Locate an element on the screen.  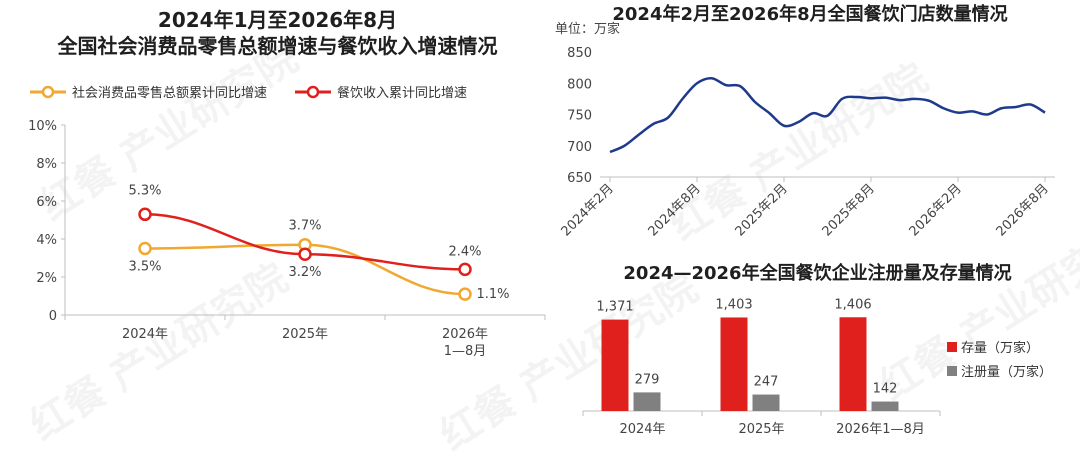
legend-label-1: 注册量（万家） is located at coordinates (1006, 372).